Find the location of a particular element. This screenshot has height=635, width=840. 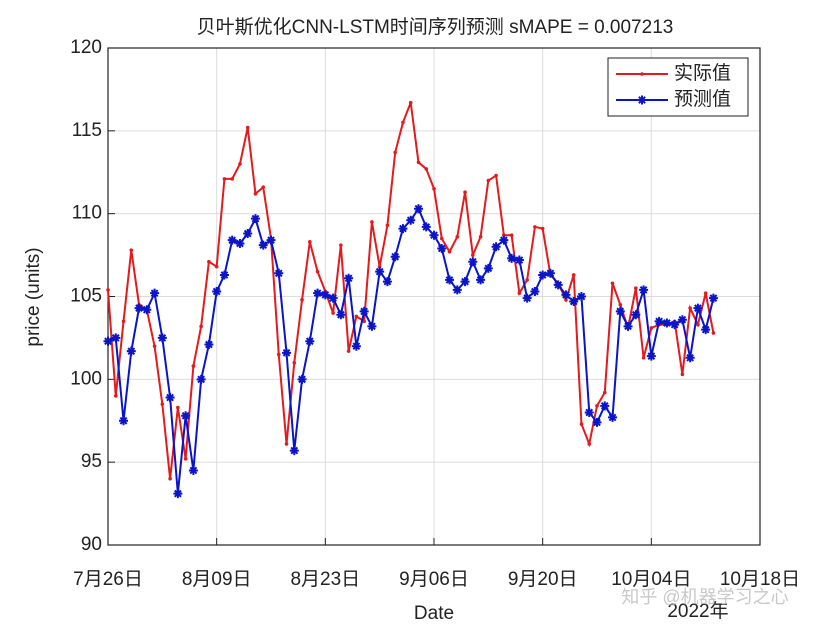

y-axis-label: price (units) is located at coordinates (33, 296).